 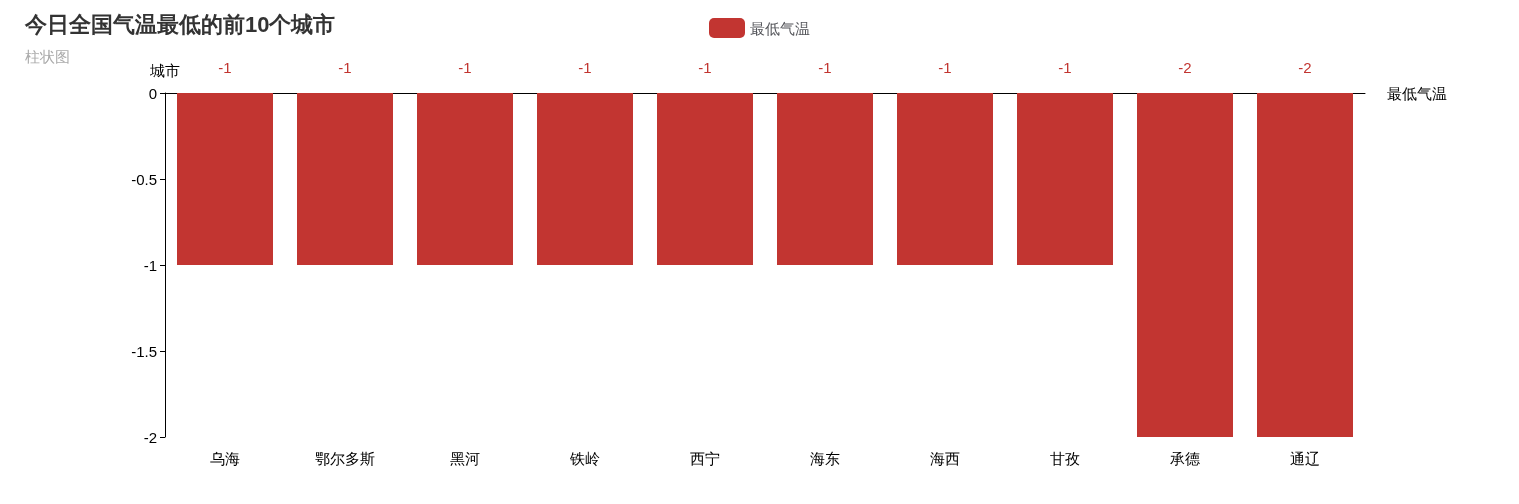 What do you see at coordinates (584, 458) in the screenshot?
I see `x-tick-label: 铁岭` at bounding box center [584, 458].